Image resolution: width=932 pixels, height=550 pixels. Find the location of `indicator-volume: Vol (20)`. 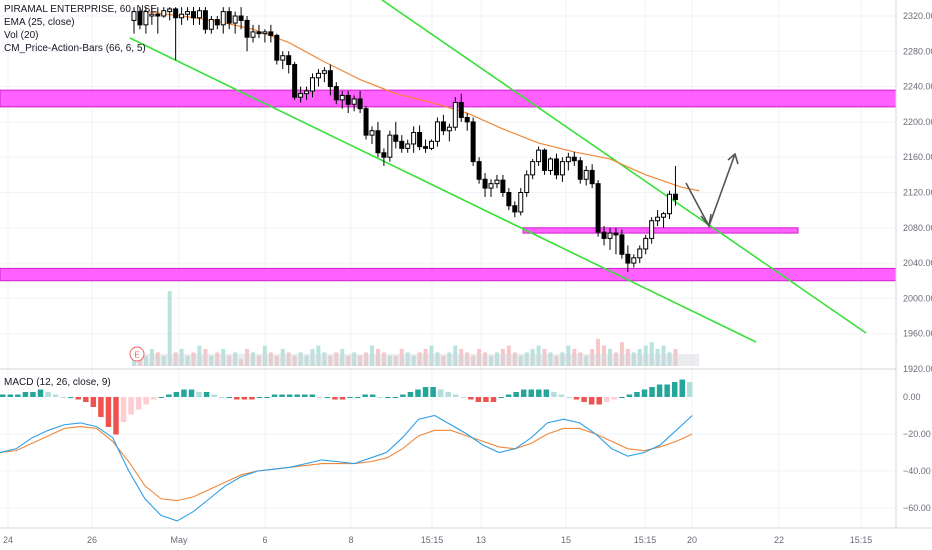

indicator-volume: Vol (20) is located at coordinates (21, 35).